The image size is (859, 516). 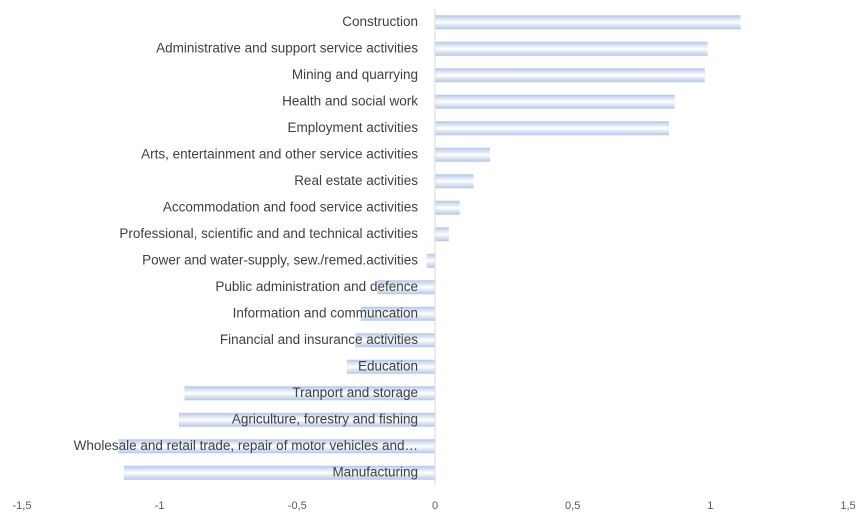 I want to click on x-tick-label: -1, so click(x=160, y=506).